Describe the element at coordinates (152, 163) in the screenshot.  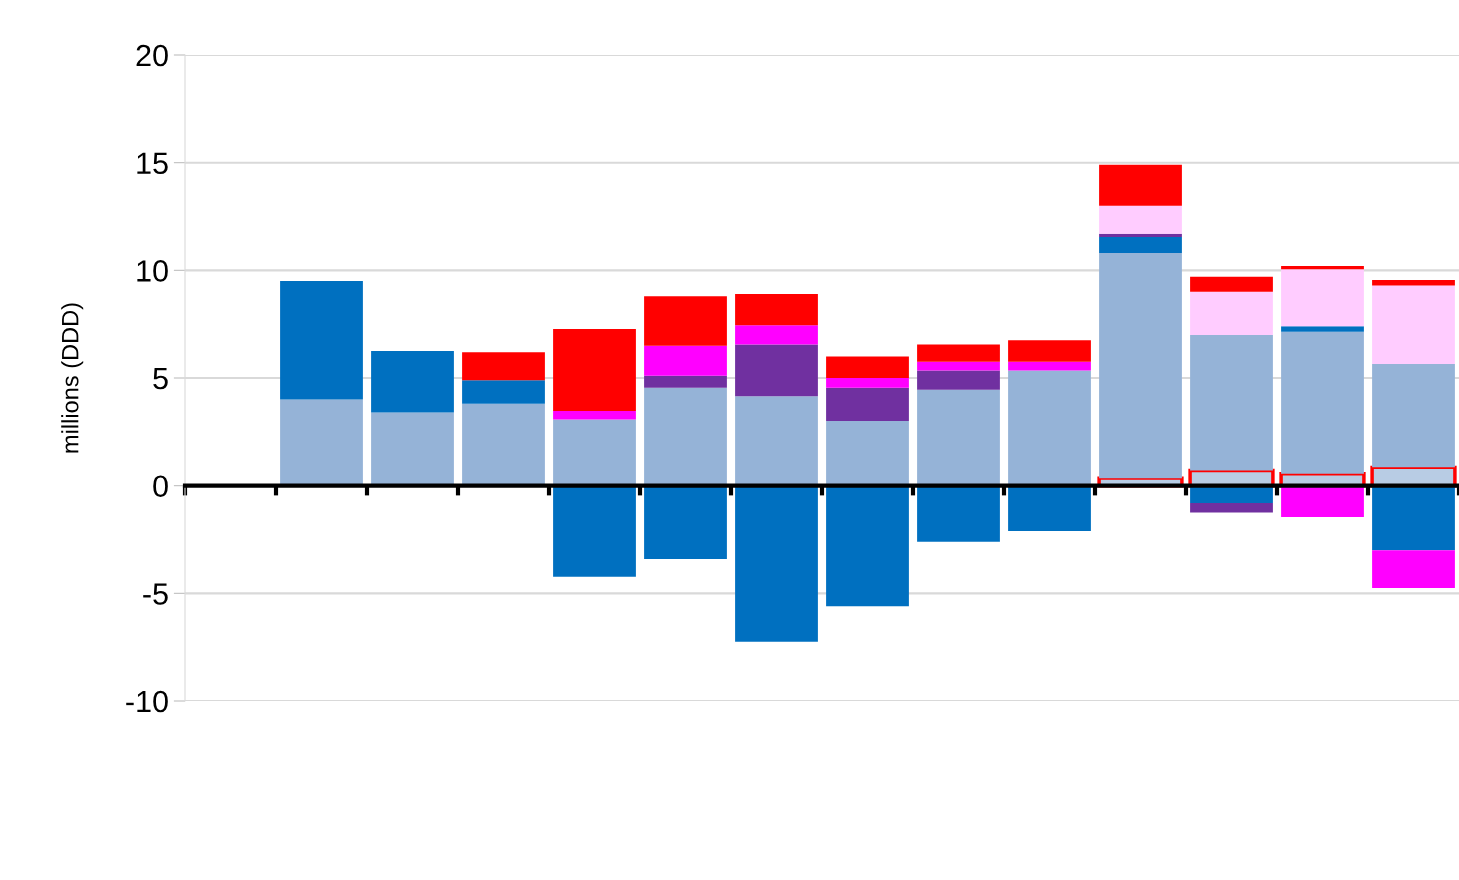
I see `y-tick-label: 15` at that location.